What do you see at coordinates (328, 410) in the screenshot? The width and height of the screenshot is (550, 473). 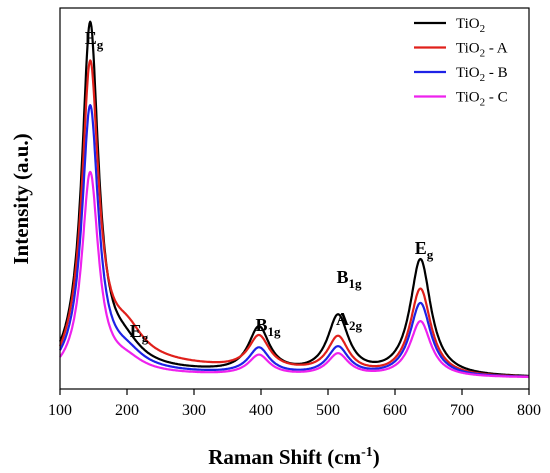 I see `x-tick-label-500: 500` at bounding box center [328, 410].